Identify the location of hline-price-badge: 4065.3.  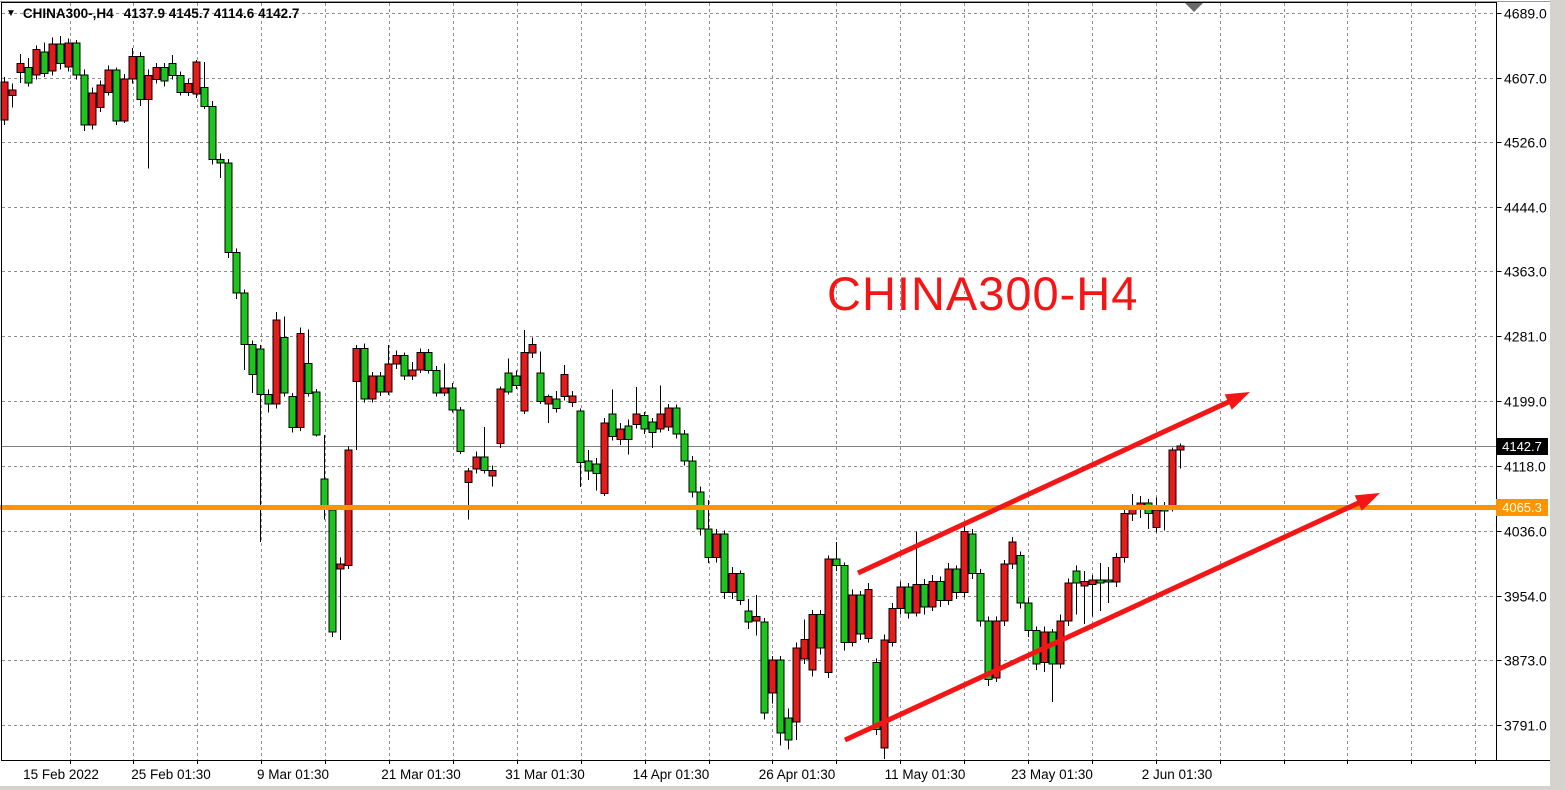
(1522, 507).